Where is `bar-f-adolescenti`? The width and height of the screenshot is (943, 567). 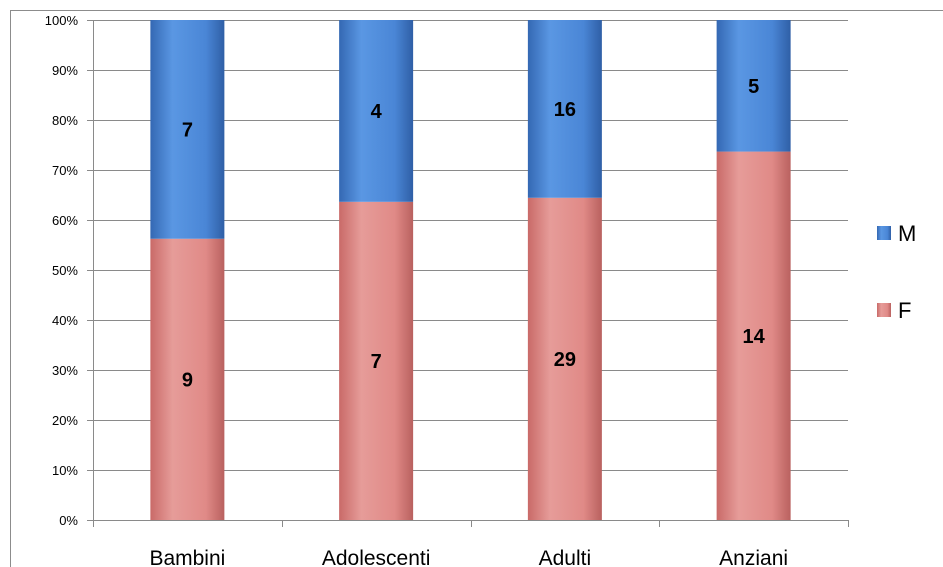 bar-f-adolescenti is located at coordinates (376, 360).